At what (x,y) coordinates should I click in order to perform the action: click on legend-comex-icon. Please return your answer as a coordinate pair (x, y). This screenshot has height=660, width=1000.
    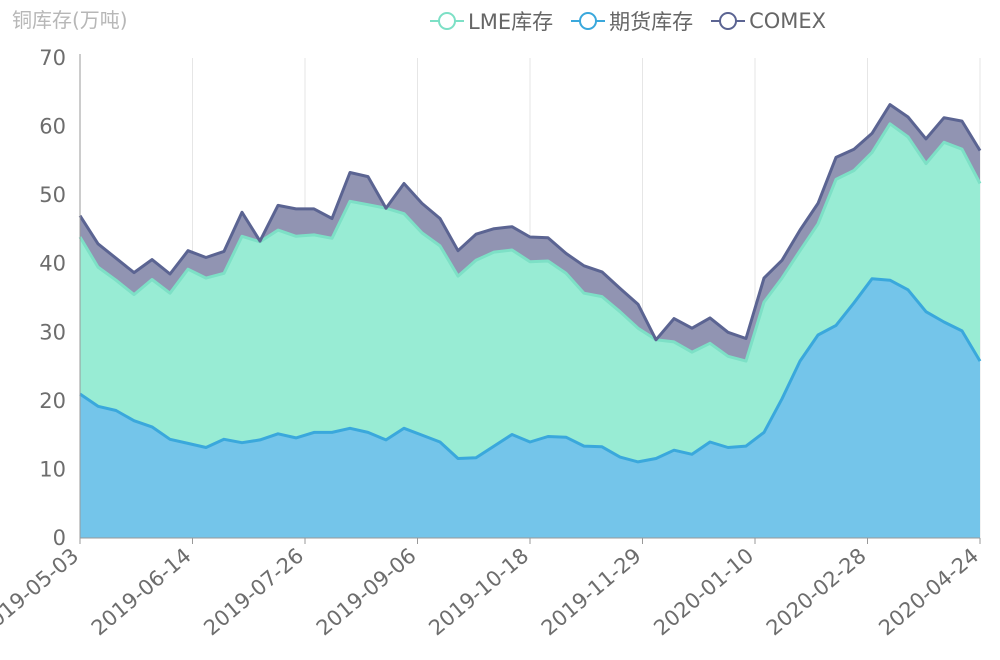
    Looking at the image, I should click on (728, 21).